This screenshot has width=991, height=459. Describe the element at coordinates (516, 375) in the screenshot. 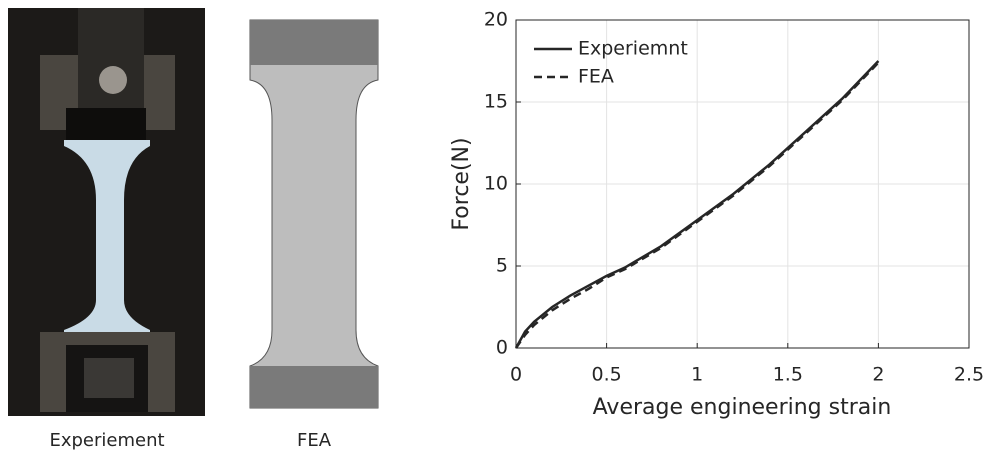

I see `x-tick-label: 0` at that location.